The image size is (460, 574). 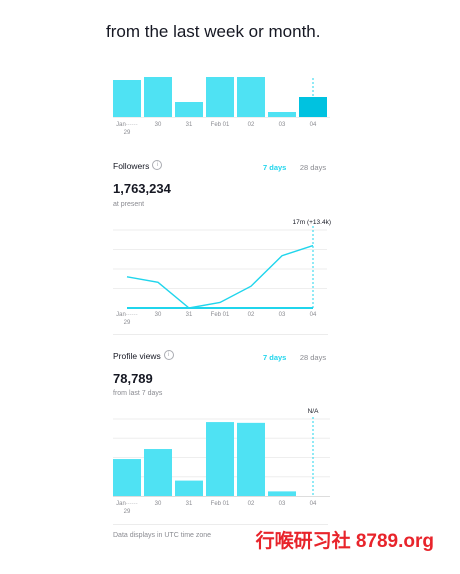 What do you see at coordinates (220, 276) in the screenshot?
I see `followers-series-line` at bounding box center [220, 276].